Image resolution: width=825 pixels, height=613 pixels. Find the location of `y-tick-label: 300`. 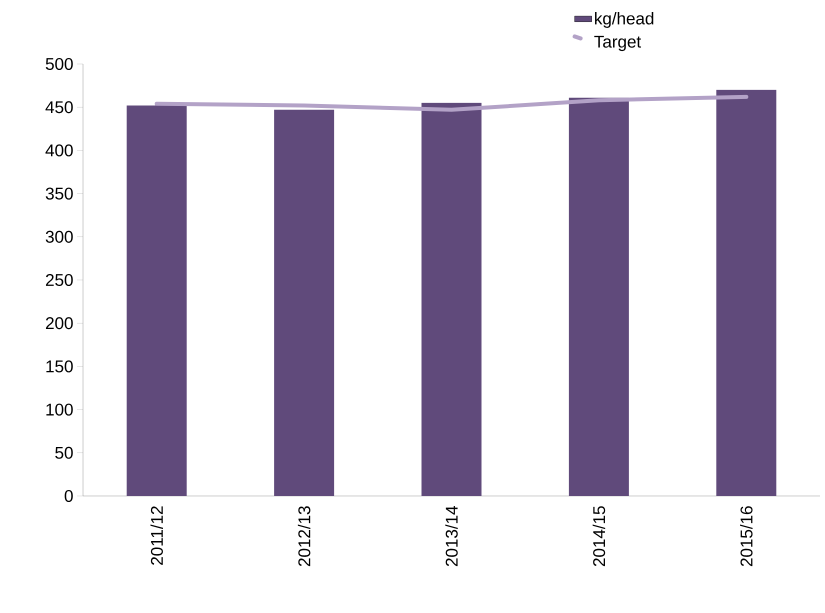

y-tick-label: 300 is located at coordinates (59, 236).